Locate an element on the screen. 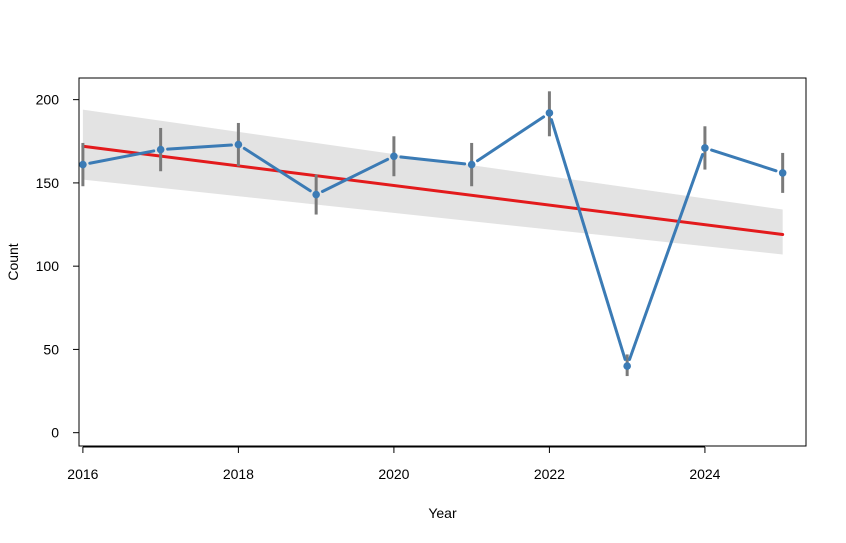  y-axis: 0 50 100 150 200 is located at coordinates (58, 266).